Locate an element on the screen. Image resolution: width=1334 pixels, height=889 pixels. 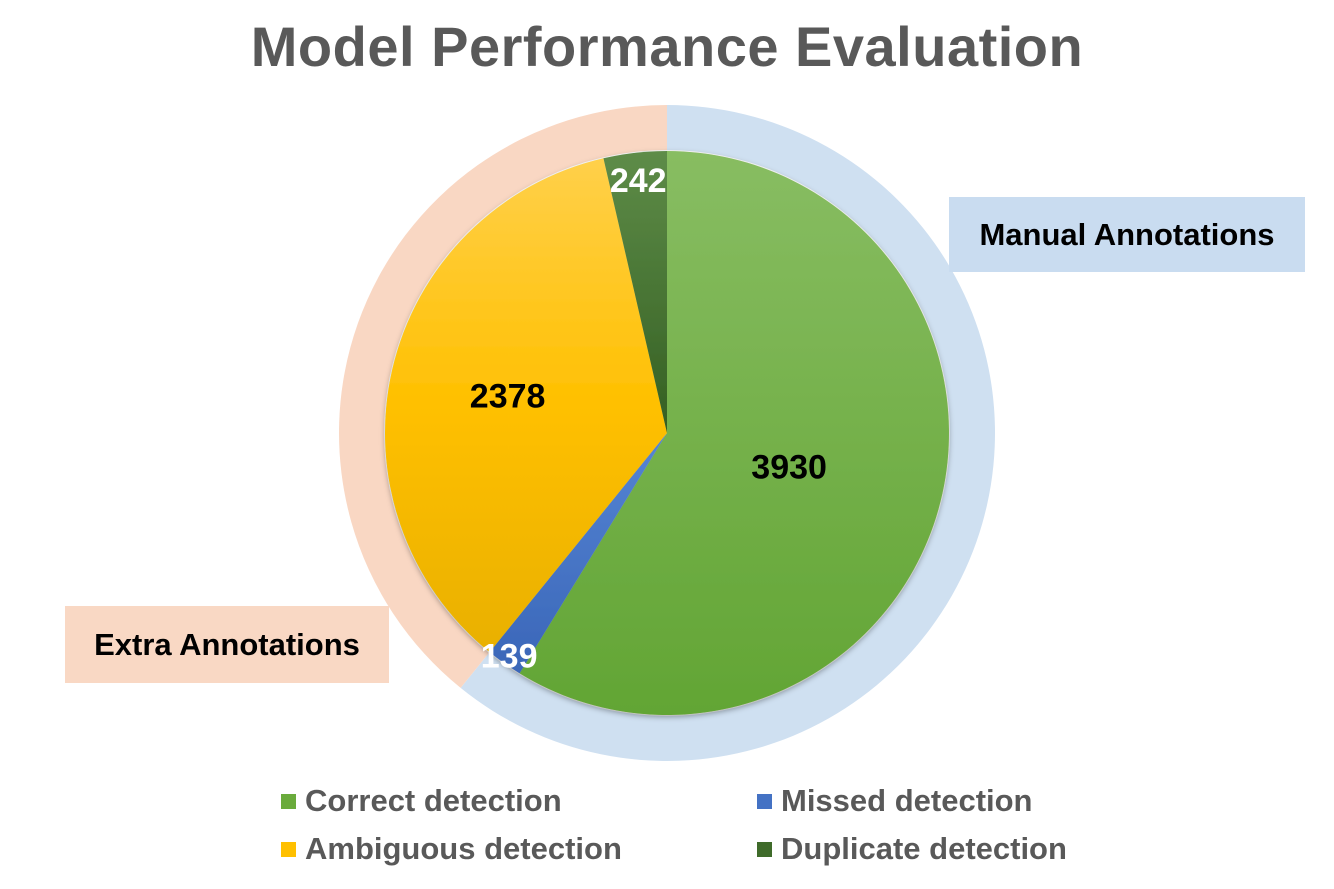
data-label-missed-detection: 139 is located at coordinates (509, 656).